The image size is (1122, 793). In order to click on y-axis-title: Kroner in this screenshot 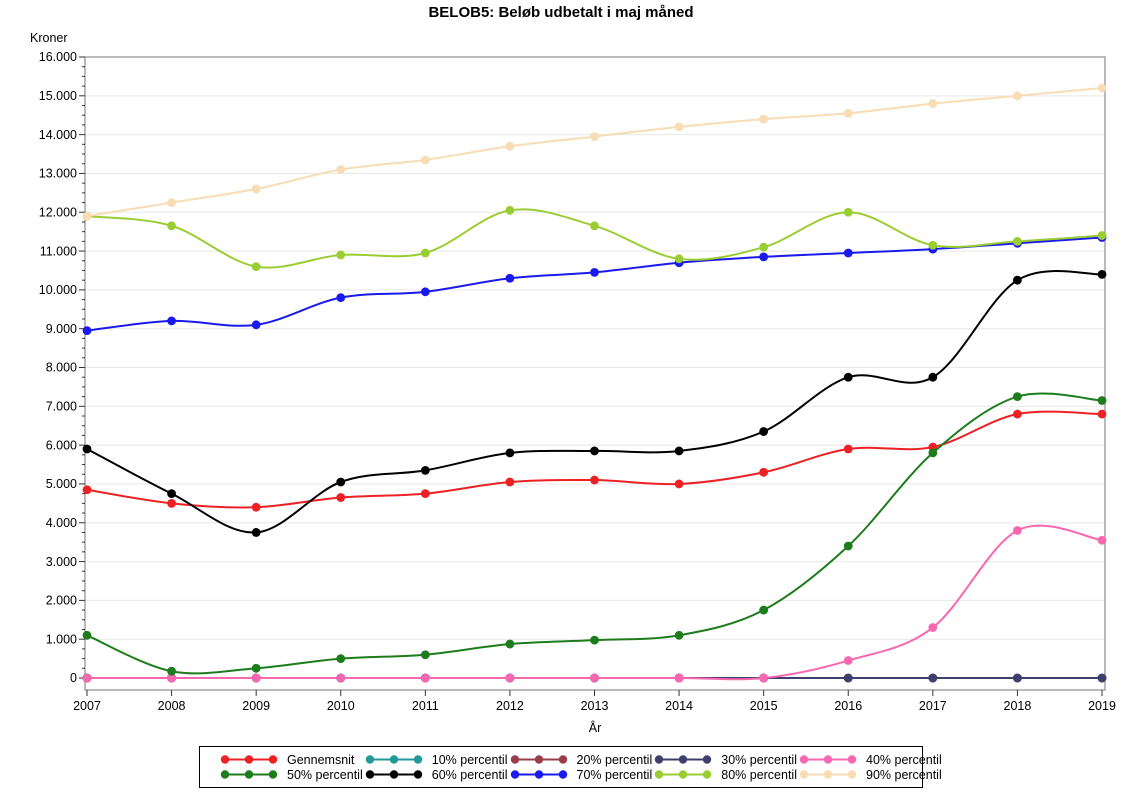, I will do `click(49, 38)`.